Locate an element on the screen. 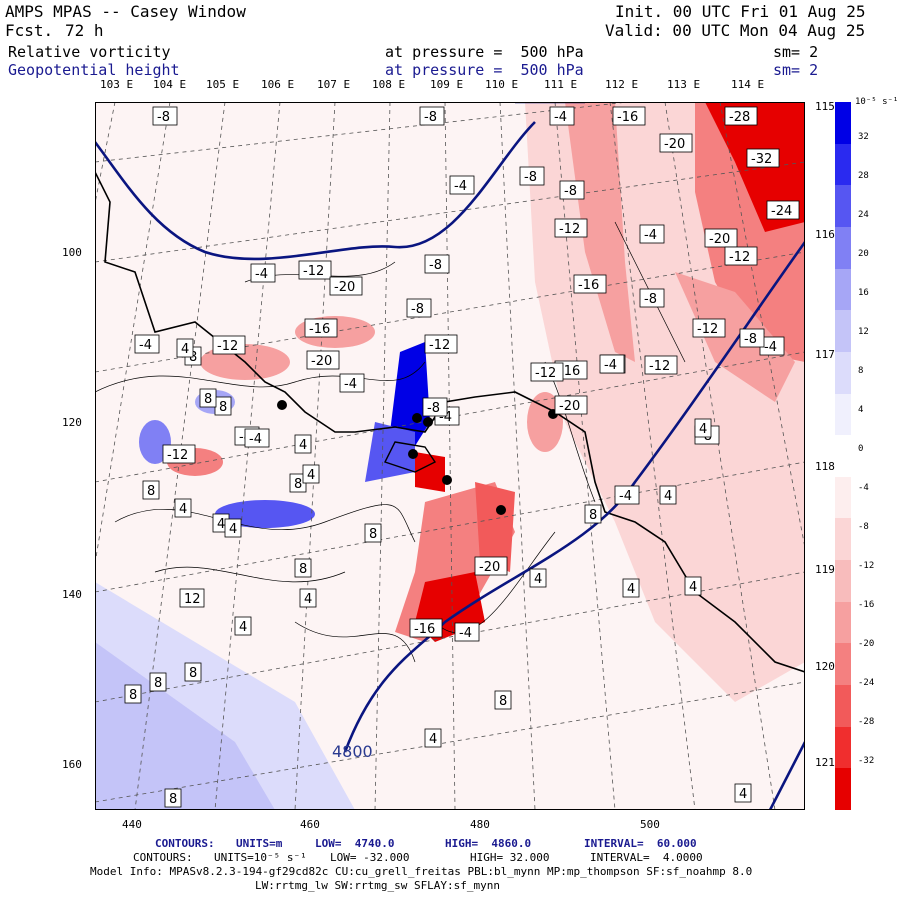 This screenshot has width=900, height=900. init-time: Init. 00 UTC Fri 01 Aug 25 is located at coordinates (740, 11).